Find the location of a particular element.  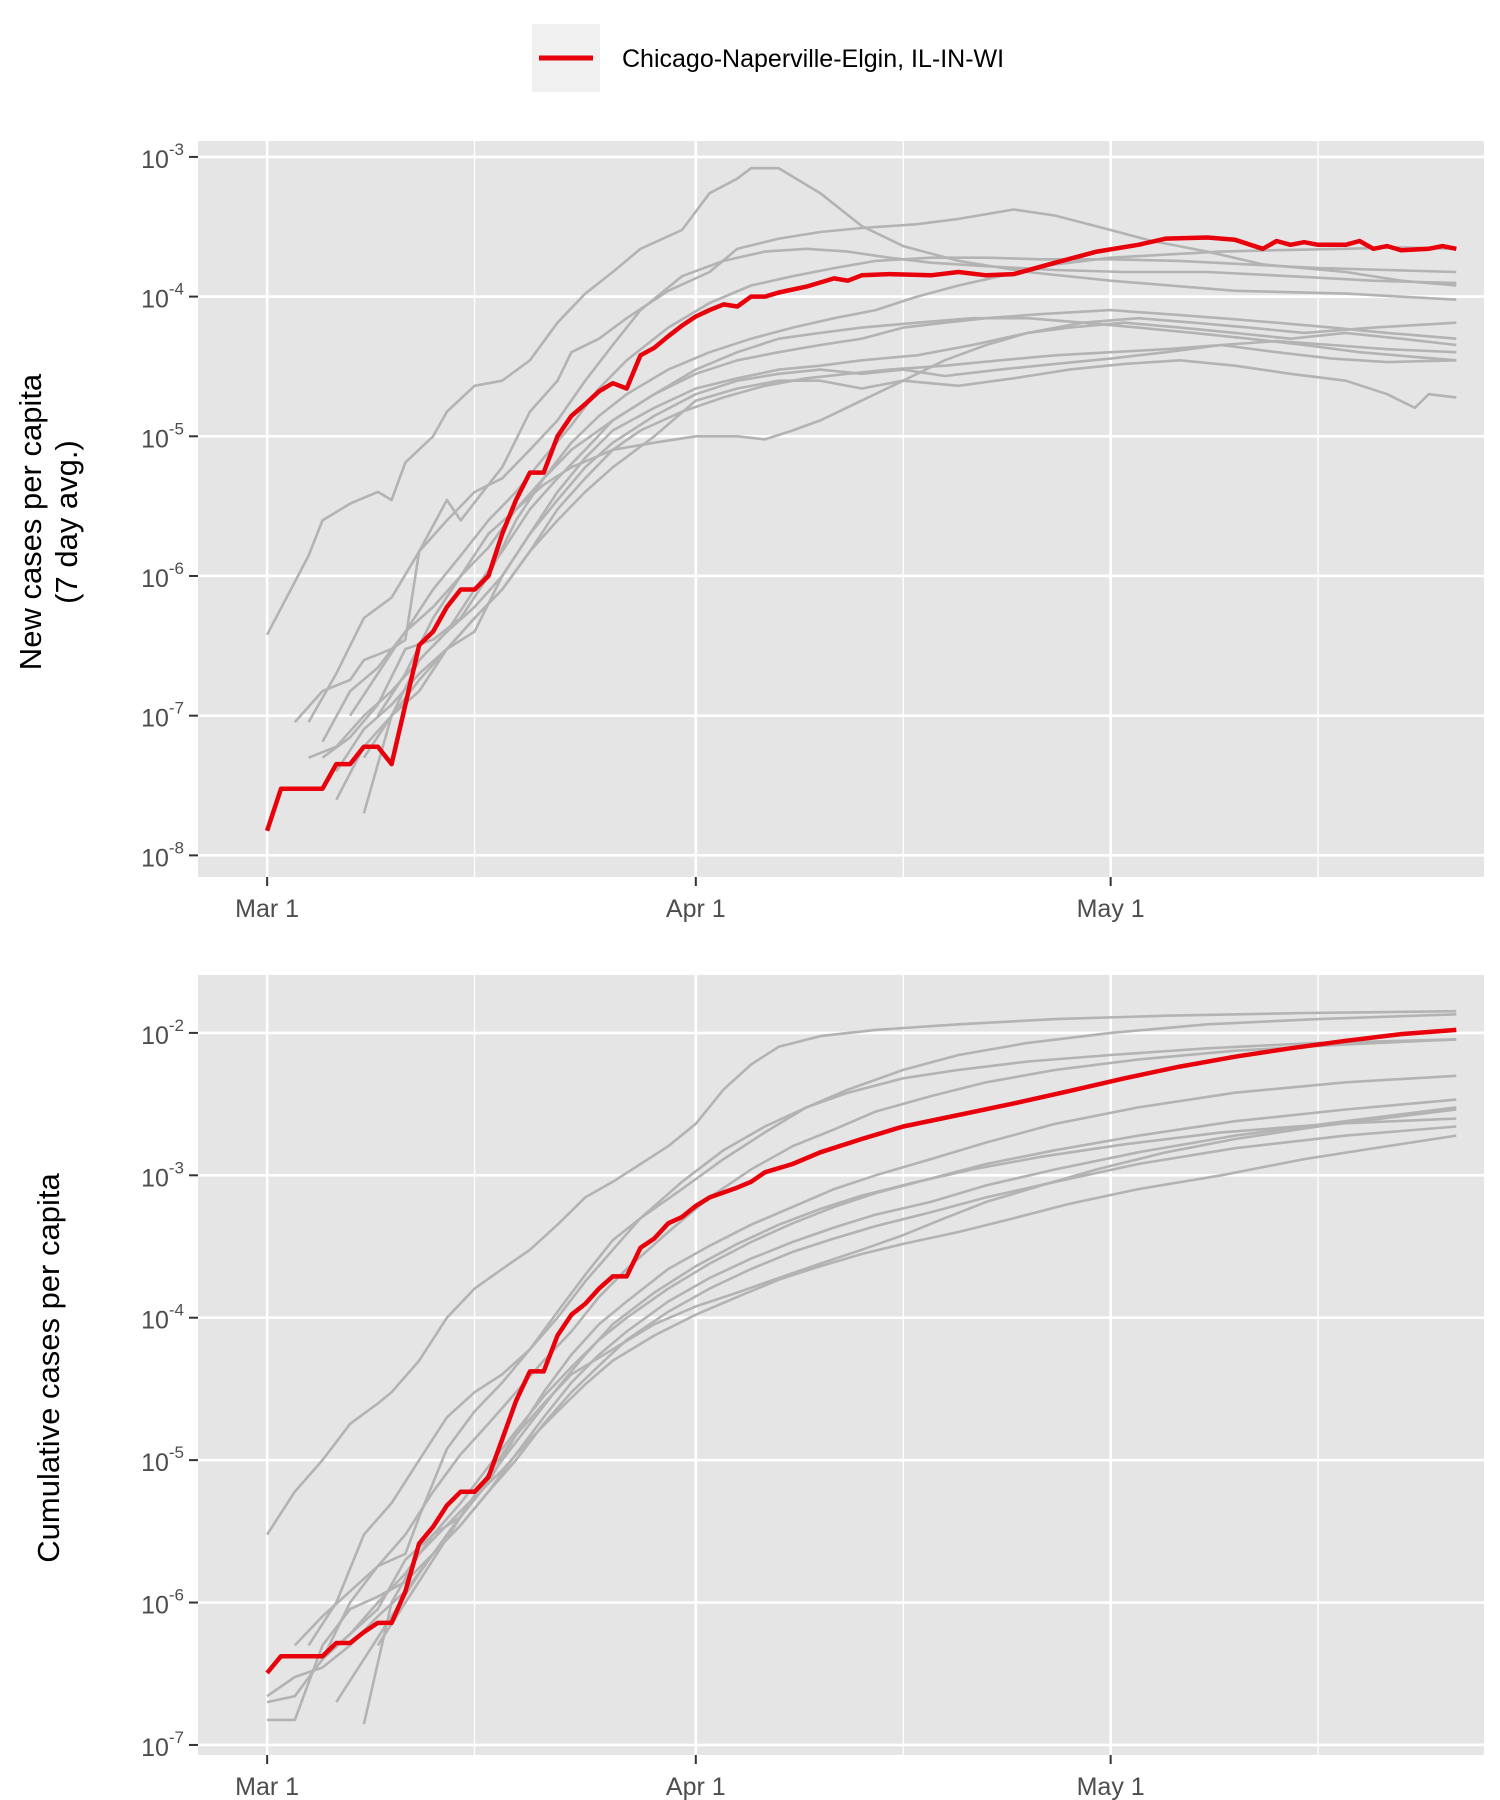

y-axis-title: New cases per capita(7 day avg.) is located at coordinates (48, 521).